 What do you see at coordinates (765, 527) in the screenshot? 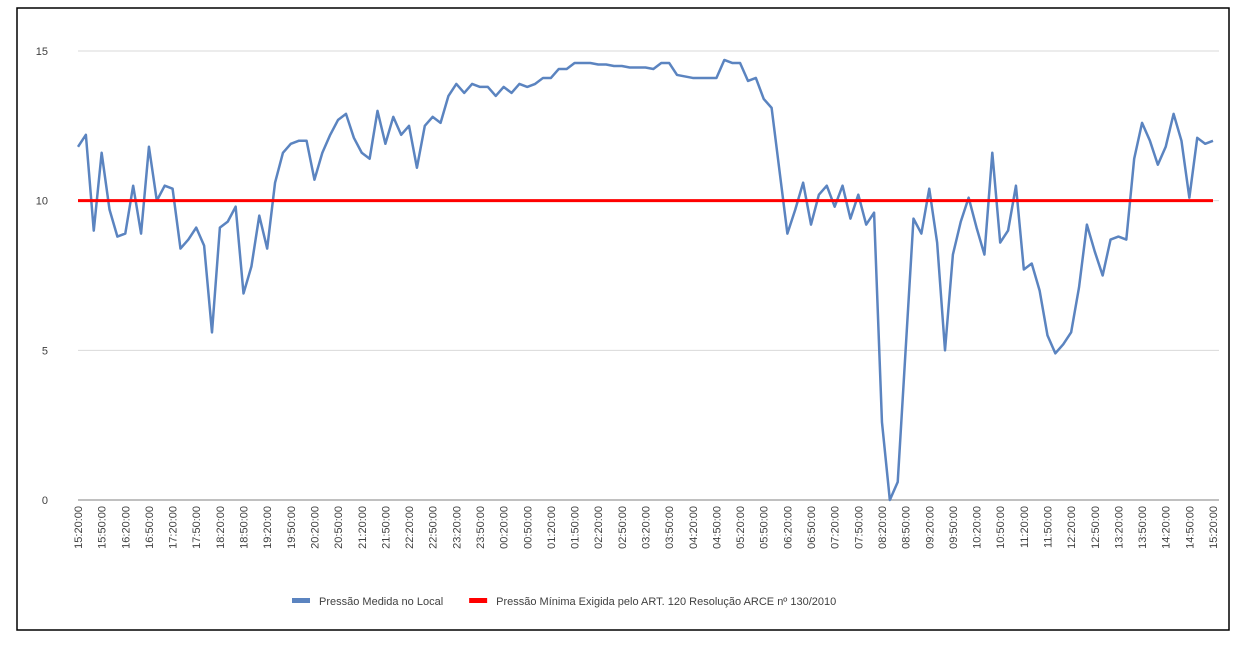
I see `x-tick-label: 05:50:00` at bounding box center [765, 527].